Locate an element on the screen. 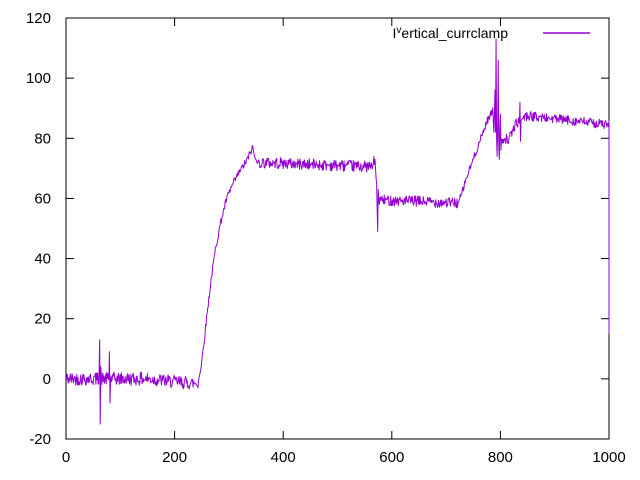  y-tick-label: 100 is located at coordinates (38, 78).